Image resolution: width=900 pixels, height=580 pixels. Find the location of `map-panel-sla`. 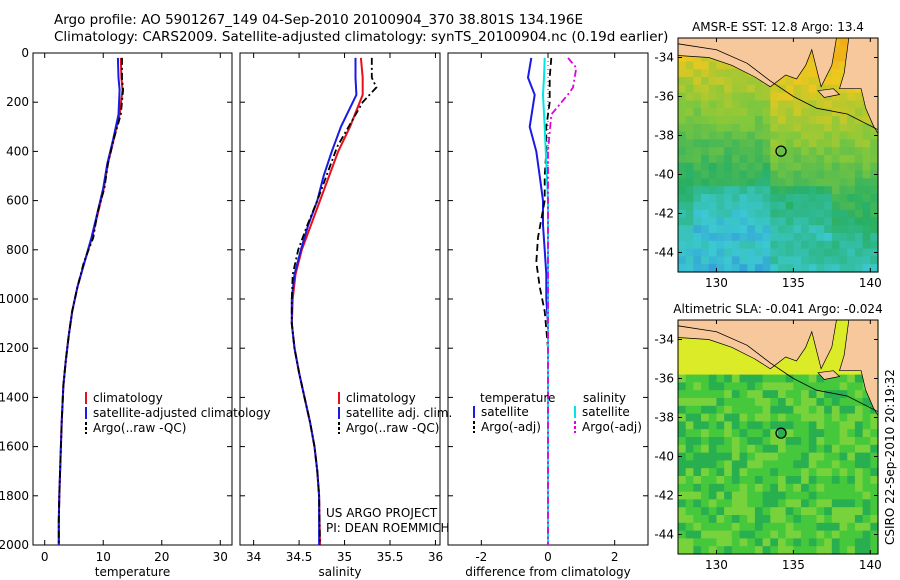

map-panel-sla is located at coordinates (778, 437).